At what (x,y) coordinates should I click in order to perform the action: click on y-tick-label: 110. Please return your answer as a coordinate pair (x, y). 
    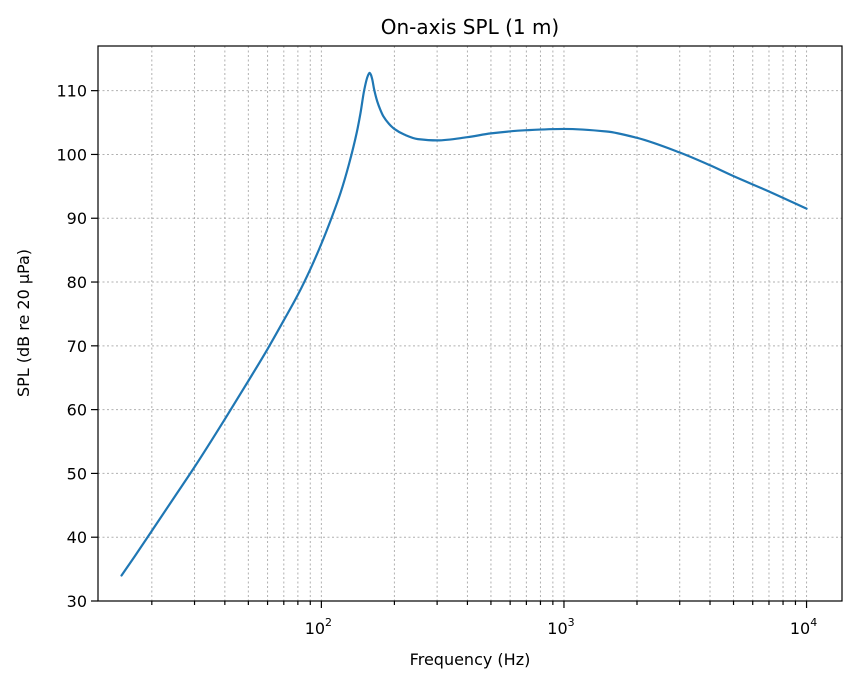
    Looking at the image, I should click on (71, 91).